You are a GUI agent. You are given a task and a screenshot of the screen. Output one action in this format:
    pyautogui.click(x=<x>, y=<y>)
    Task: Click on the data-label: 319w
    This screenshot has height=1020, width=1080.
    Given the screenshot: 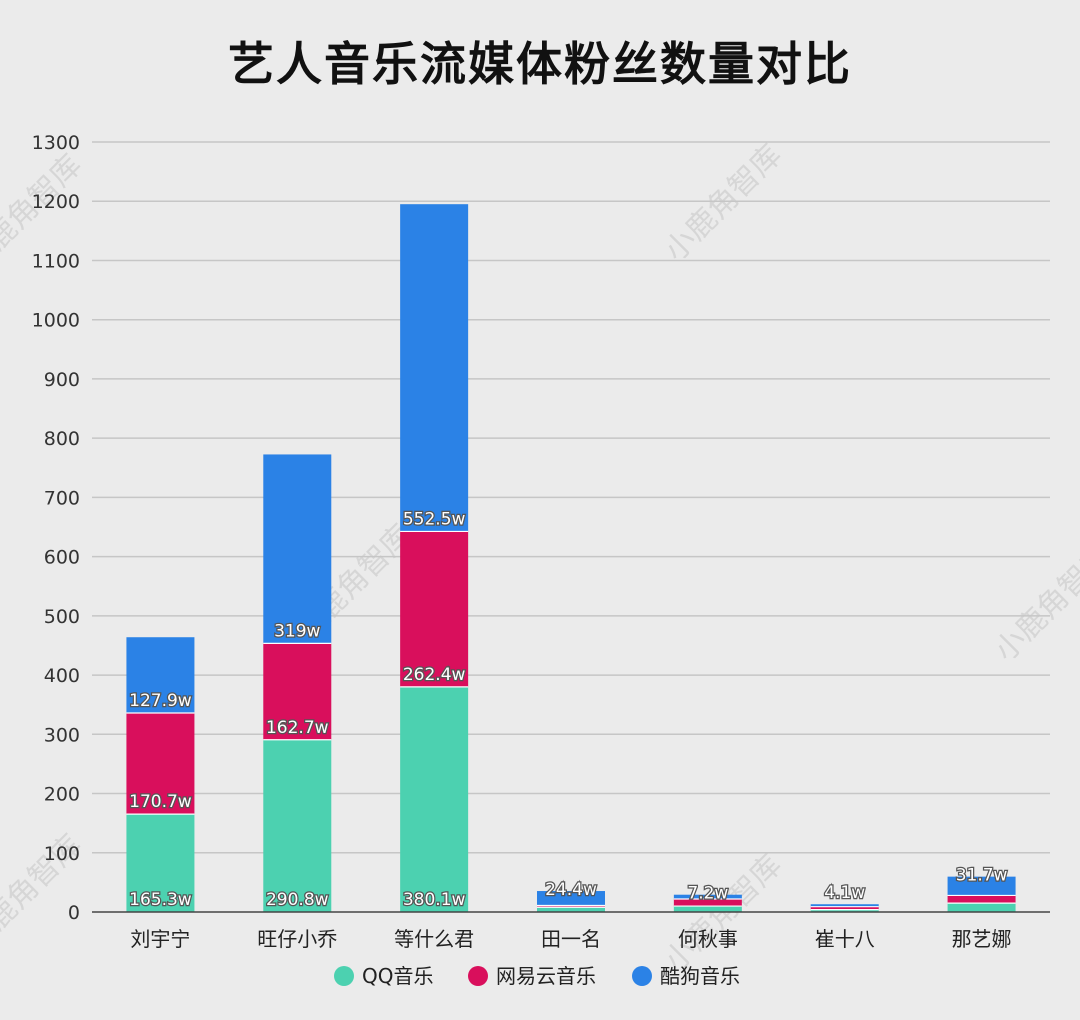 What is the action you would take?
    pyautogui.click(x=297, y=631)
    